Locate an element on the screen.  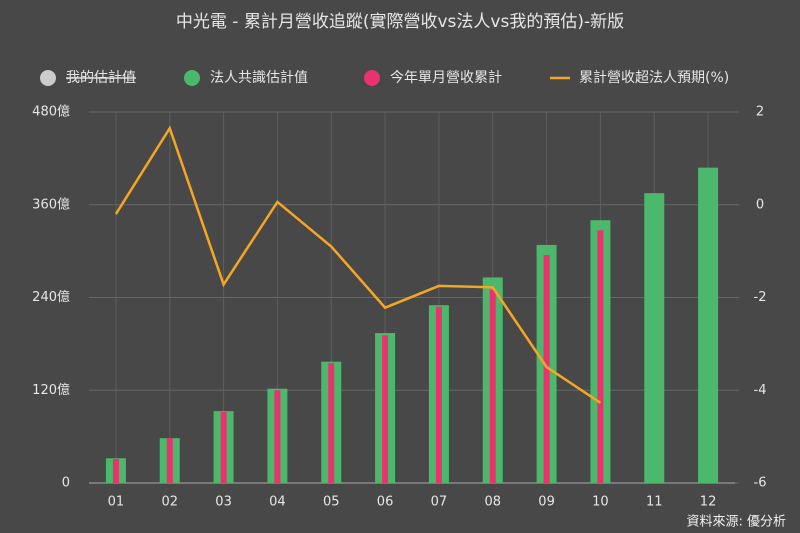
y-tick-label: 120億 is located at coordinates (51, 390).